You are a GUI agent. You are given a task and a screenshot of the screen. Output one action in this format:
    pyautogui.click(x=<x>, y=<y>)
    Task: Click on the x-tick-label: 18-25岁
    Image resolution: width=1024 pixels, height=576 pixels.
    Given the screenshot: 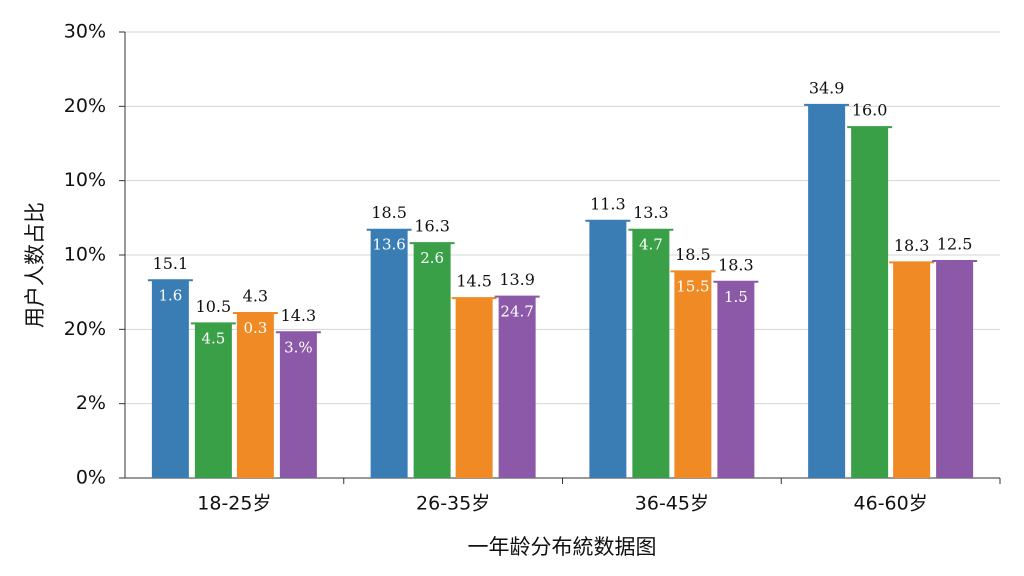 What is the action you would take?
    pyautogui.click(x=234, y=504)
    